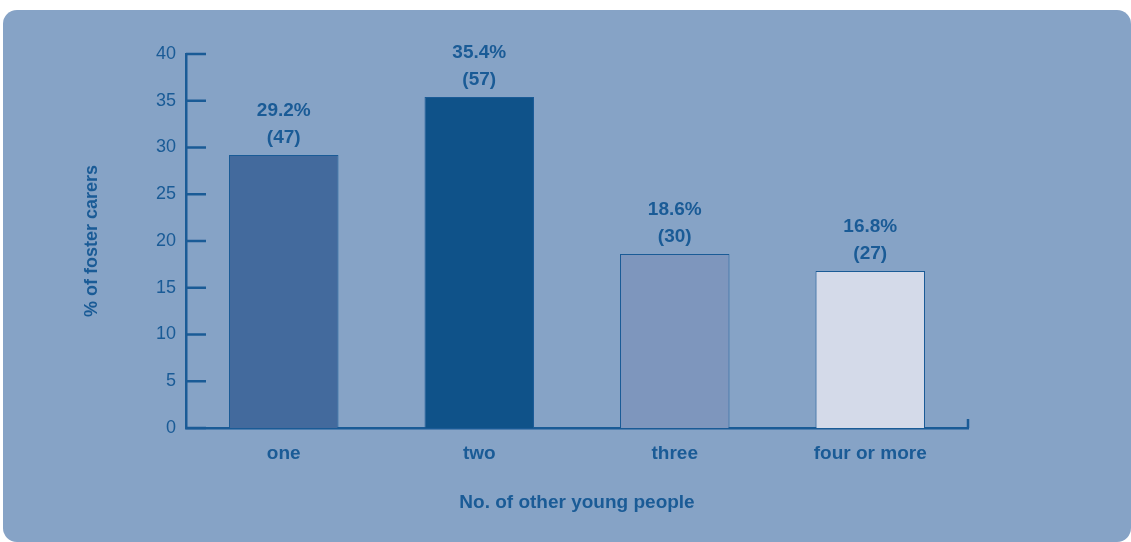 Image resolution: width=1131 pixels, height=542 pixels. What do you see at coordinates (283, 122) in the screenshot?
I see `data-label: 29.2% (47)` at bounding box center [283, 122].